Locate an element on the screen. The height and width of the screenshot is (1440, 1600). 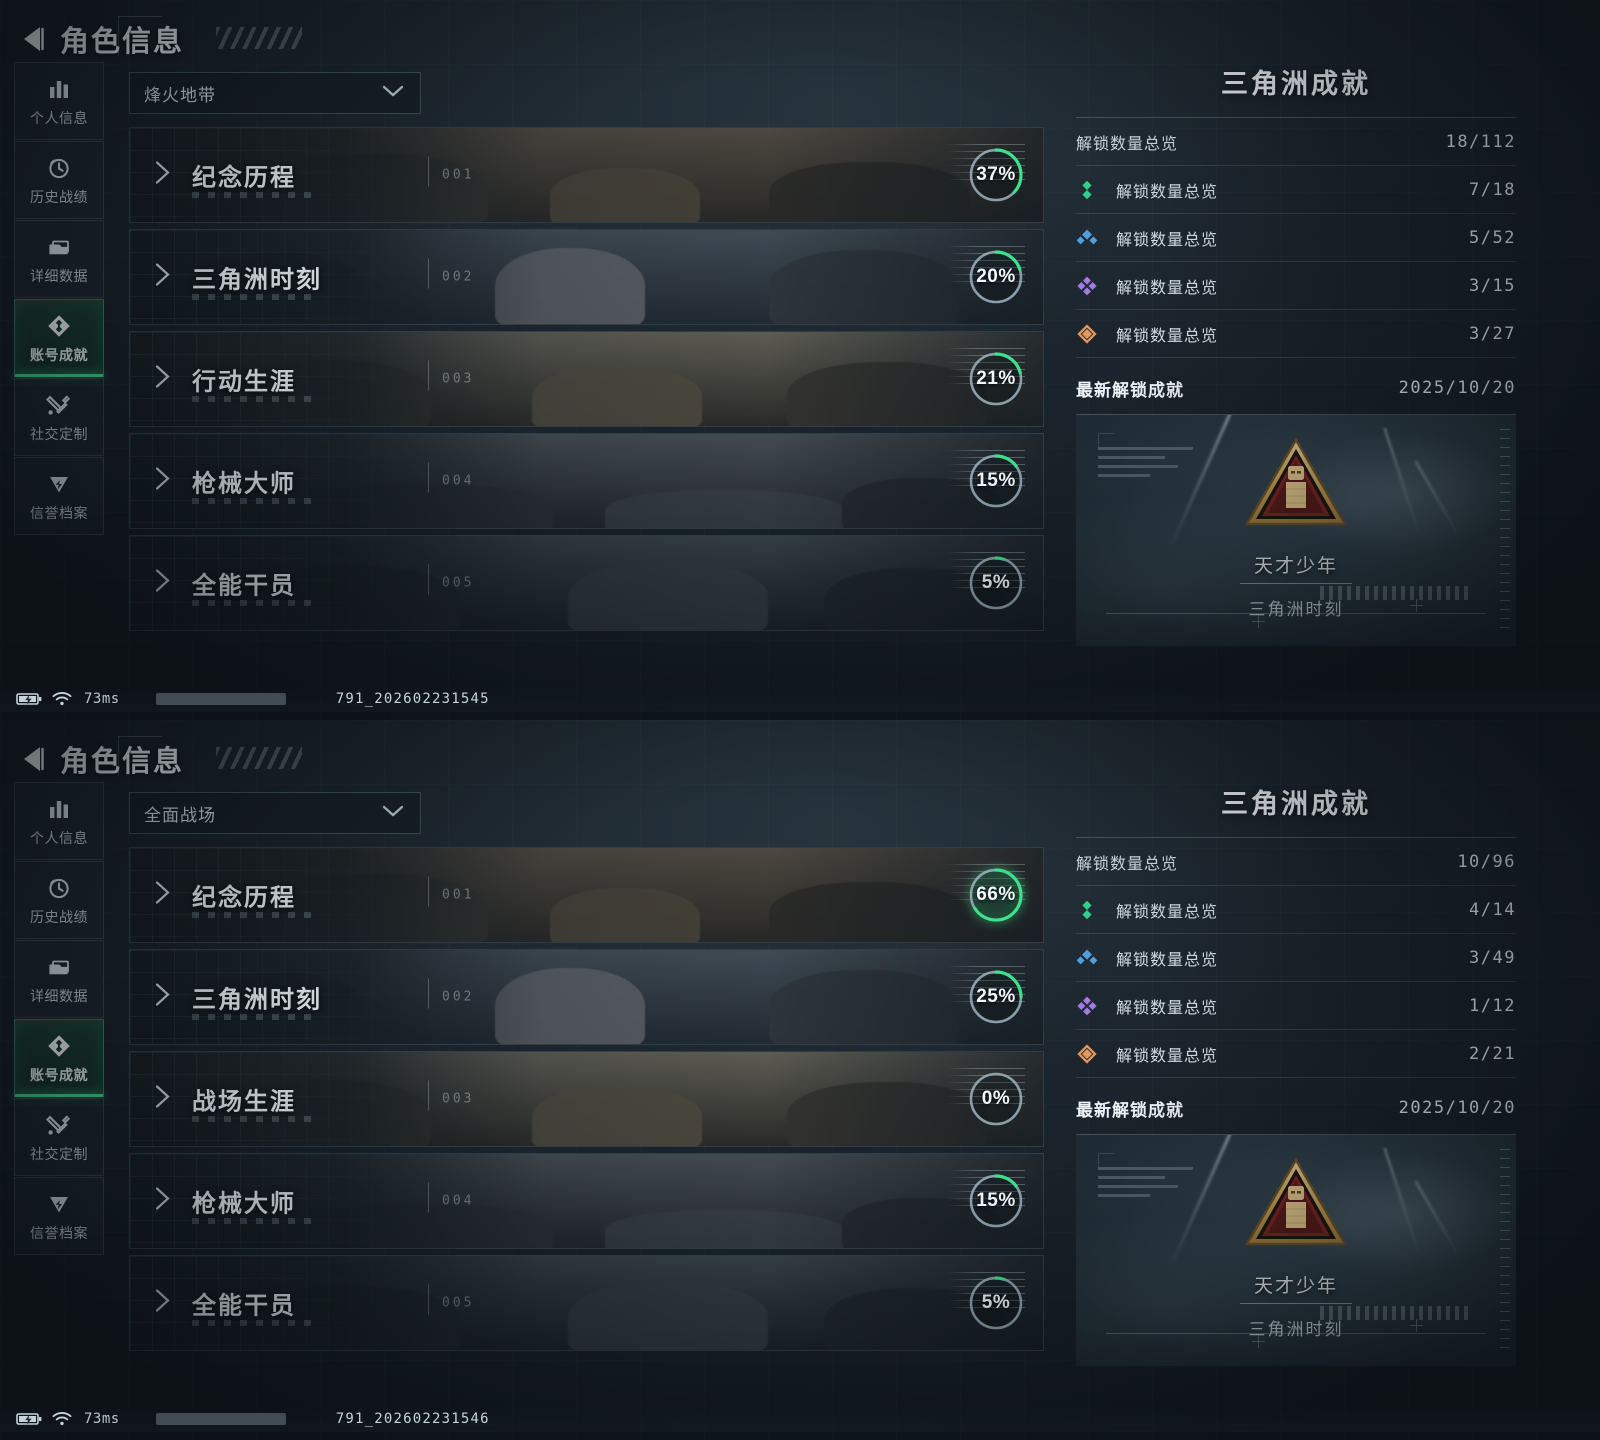
latest-unlock-date: 2025/10/20 is located at coordinates (1457, 1108).